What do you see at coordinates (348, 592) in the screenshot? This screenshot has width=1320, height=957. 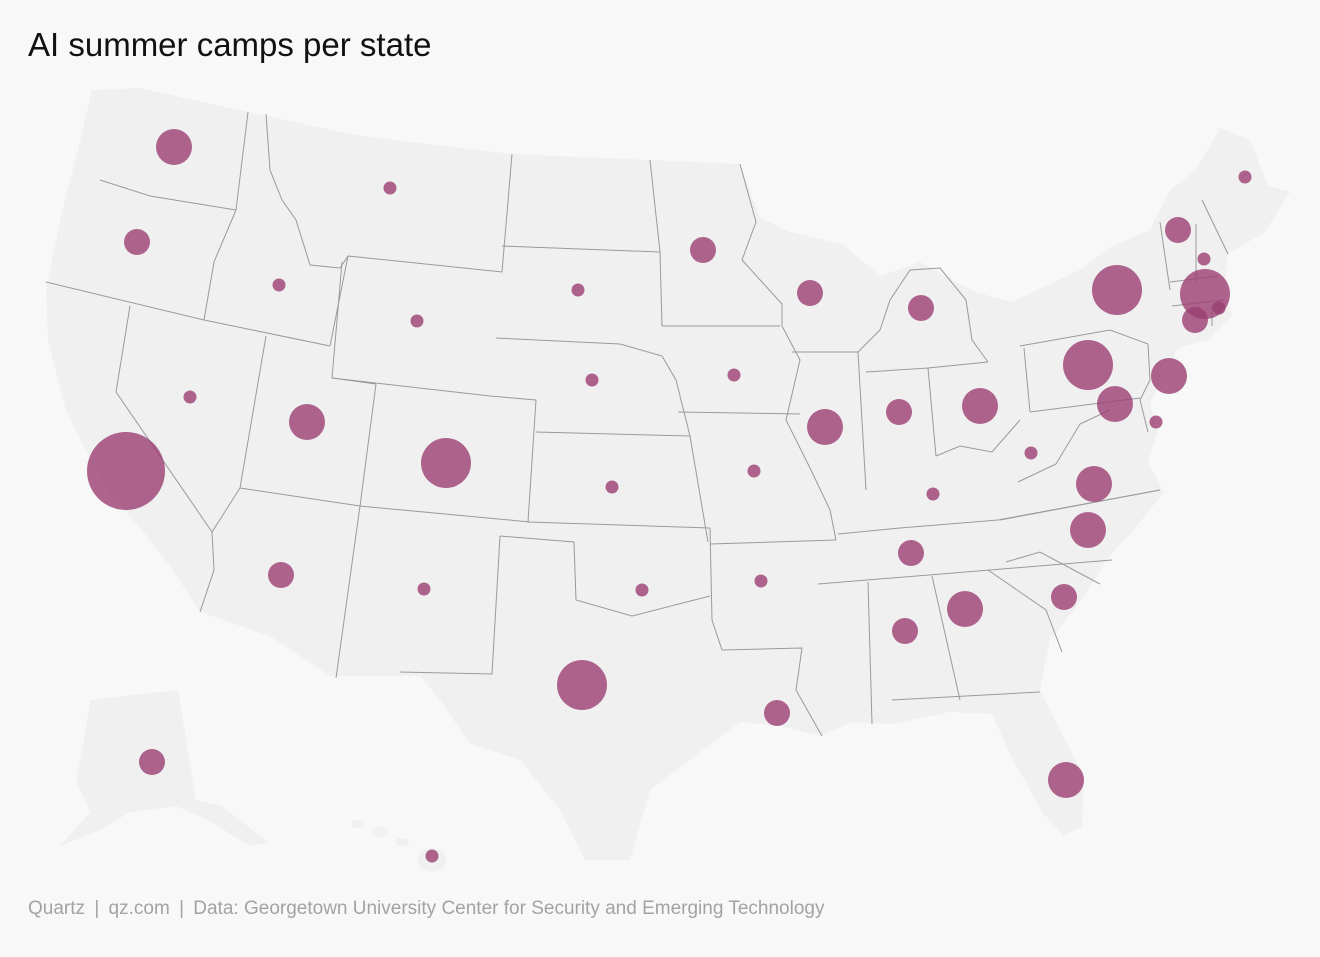 I see `border-az-nm` at bounding box center [348, 592].